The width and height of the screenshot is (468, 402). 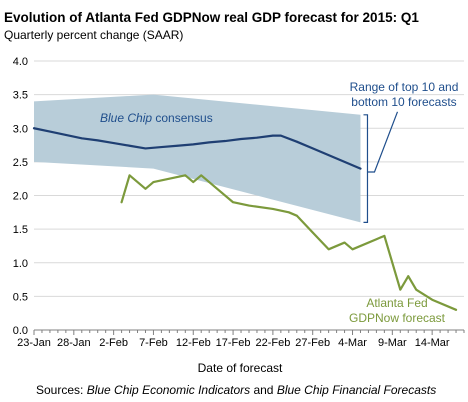 What do you see at coordinates (356, 390) in the screenshot?
I see `source-italic-2: Blue Chip Financial Forecasts` at bounding box center [356, 390].